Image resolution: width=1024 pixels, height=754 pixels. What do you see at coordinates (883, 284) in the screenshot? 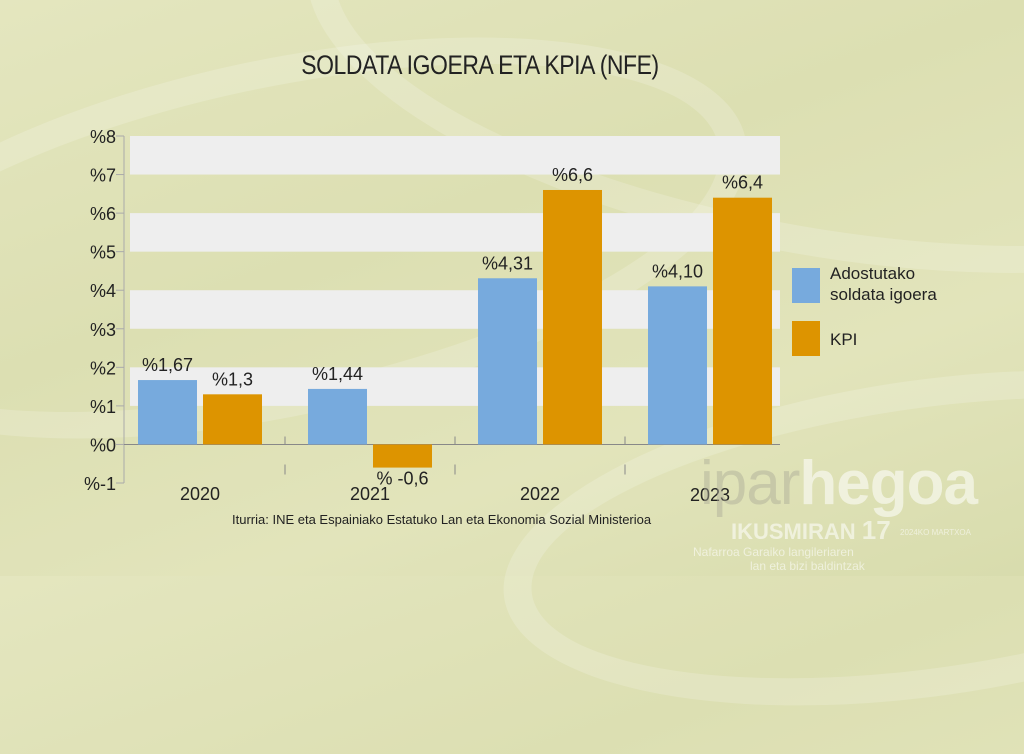
I see `legend-label-wage: Adostutako soldata igoera` at bounding box center [883, 284].